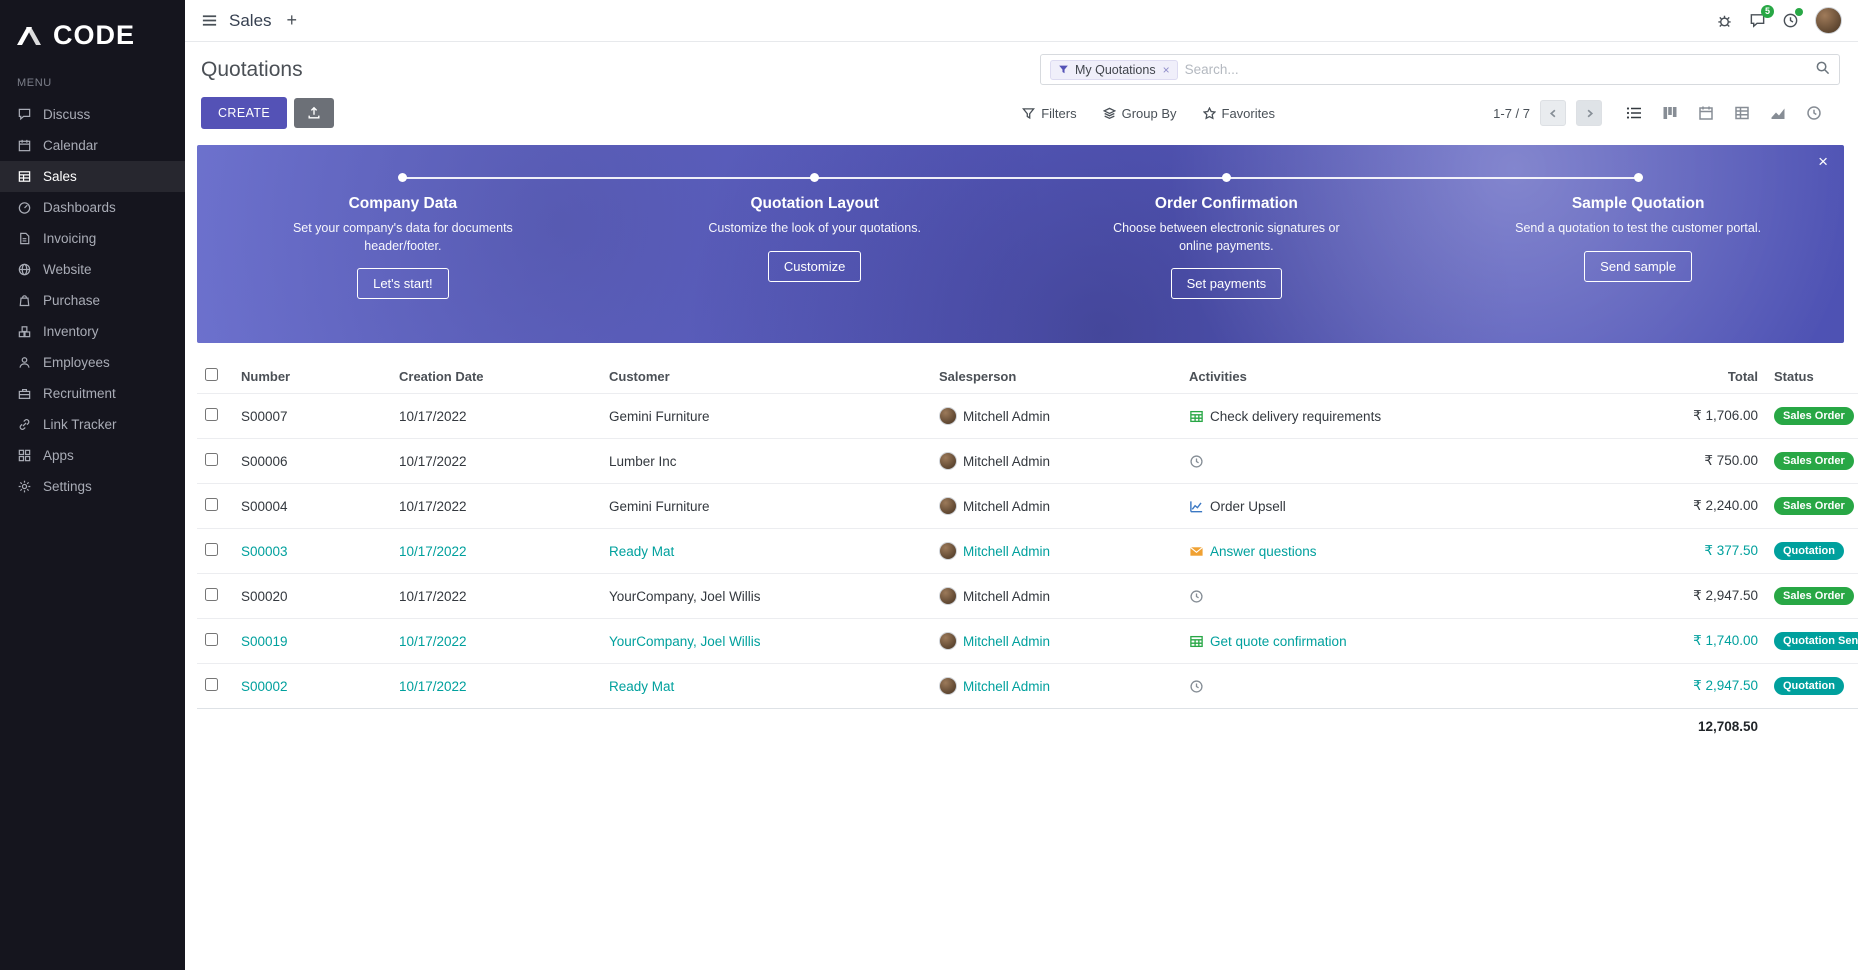  What do you see at coordinates (24, 424) in the screenshot?
I see `link-icon` at bounding box center [24, 424].